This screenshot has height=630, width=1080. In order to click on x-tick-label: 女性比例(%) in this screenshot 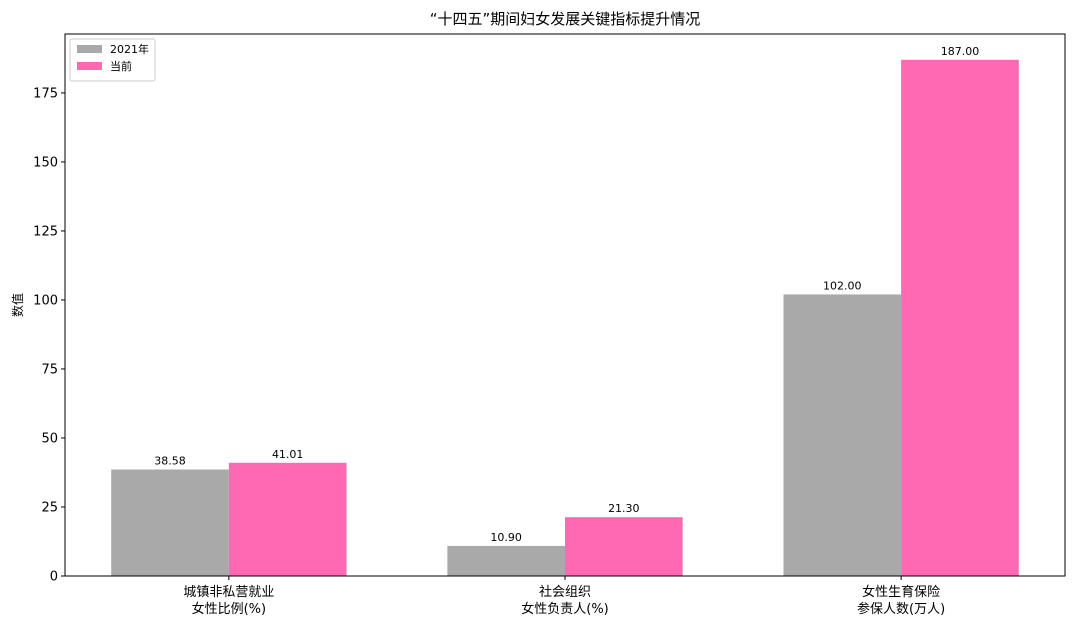, I will do `click(229, 609)`.